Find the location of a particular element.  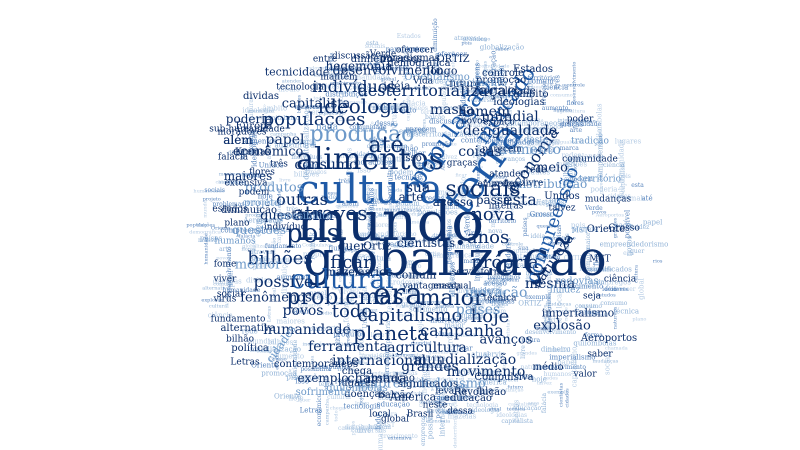

filler-word: melhor is located at coordinates (413, 153).